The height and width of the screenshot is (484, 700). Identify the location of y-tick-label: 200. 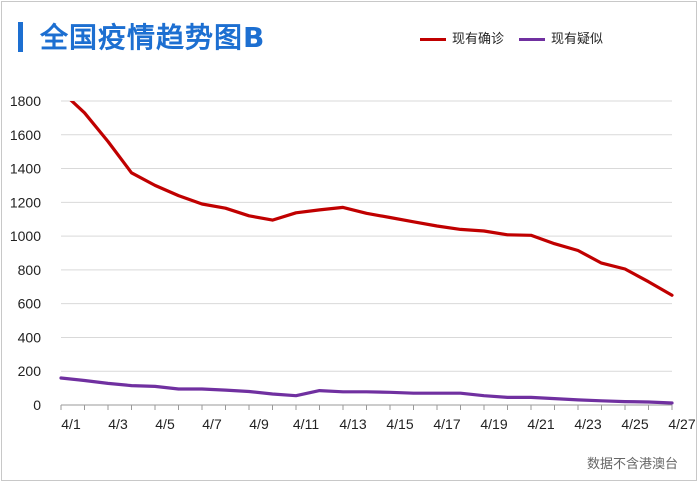
(30, 371).